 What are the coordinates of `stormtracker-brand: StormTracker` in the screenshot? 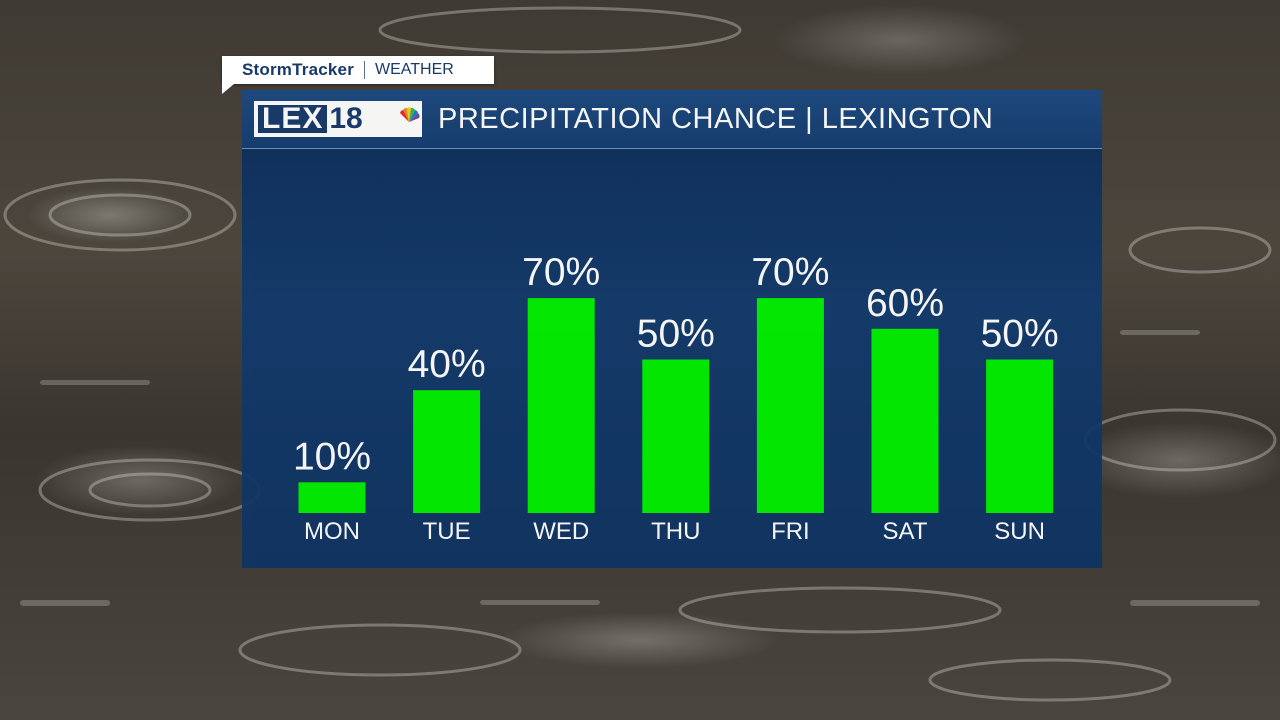 It's located at (298, 69).